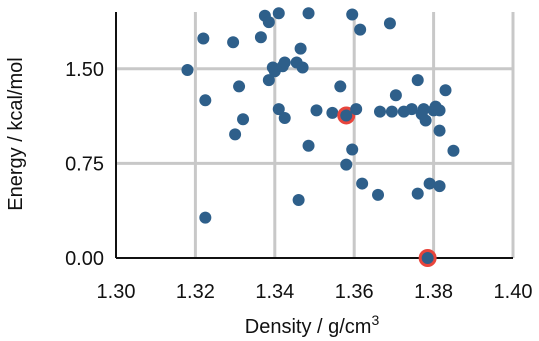  Describe the element at coordinates (84, 70) in the screenshot. I see `y-tick-label: 1.50` at that location.